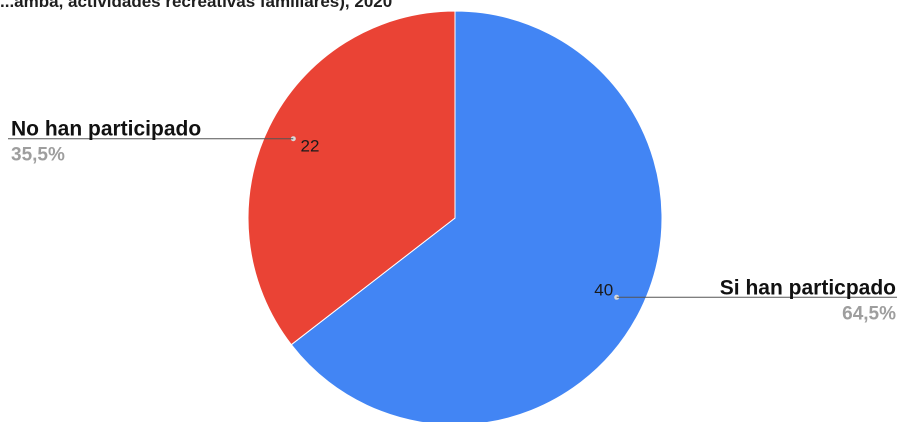 The width and height of the screenshot is (902, 422). What do you see at coordinates (808, 287) in the screenshot?
I see `callout-label-si-han-particpado: Si han particpado` at bounding box center [808, 287].